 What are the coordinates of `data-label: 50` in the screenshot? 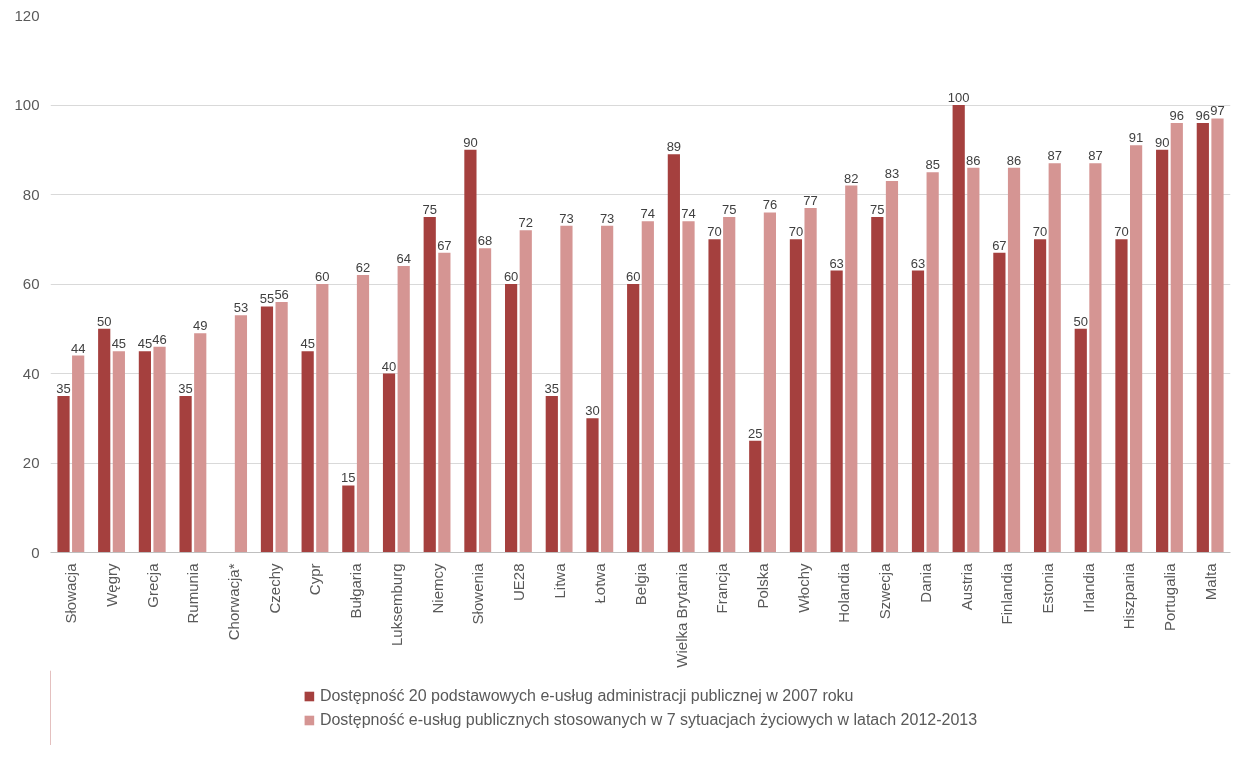 It's located at (1080, 321).